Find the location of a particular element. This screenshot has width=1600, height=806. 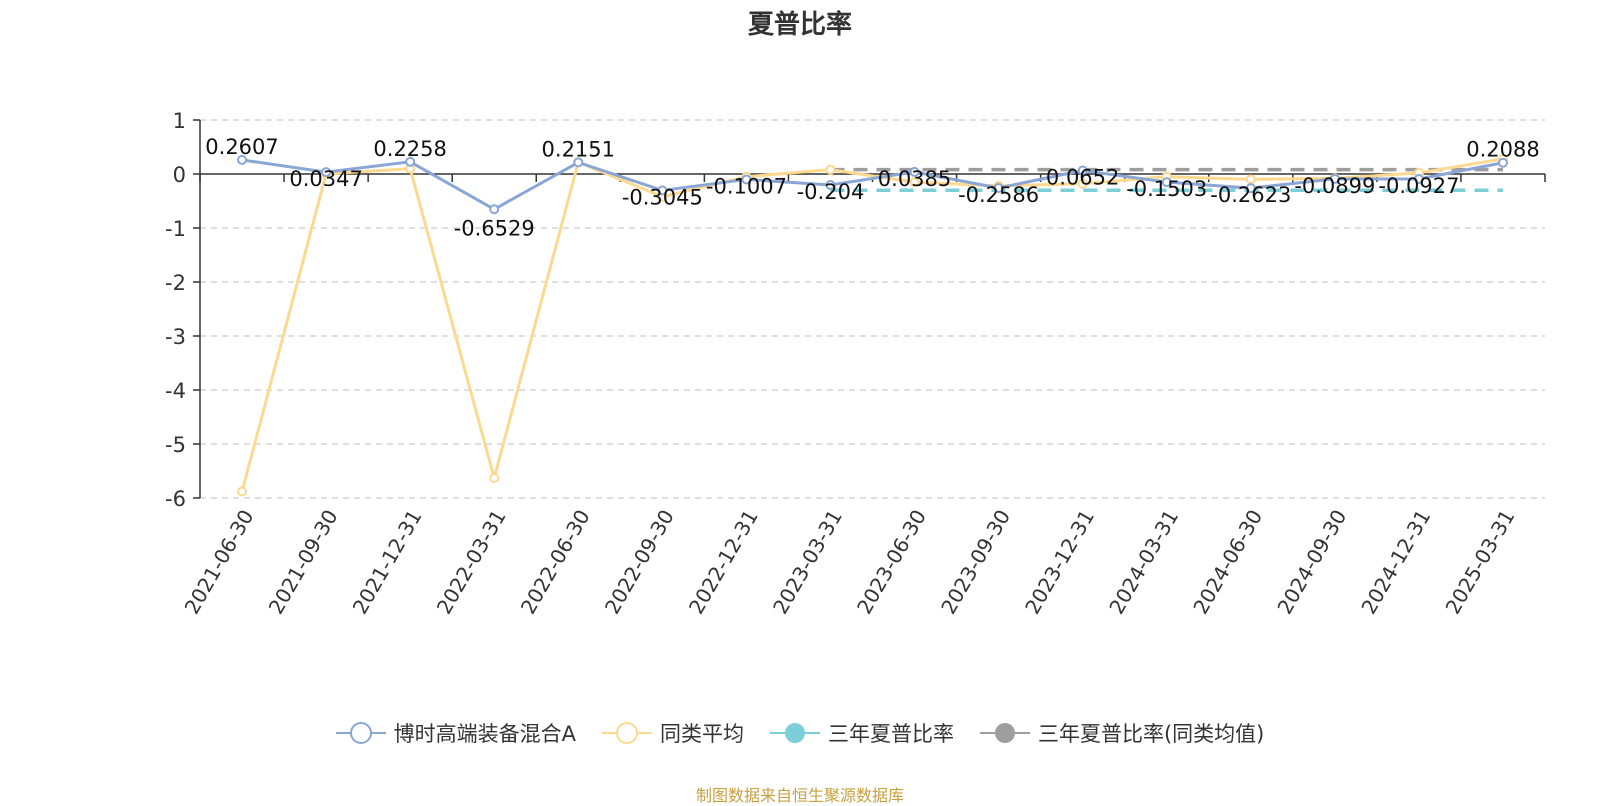

x-tick-label: 2021-06-30 is located at coordinates (219, 562).